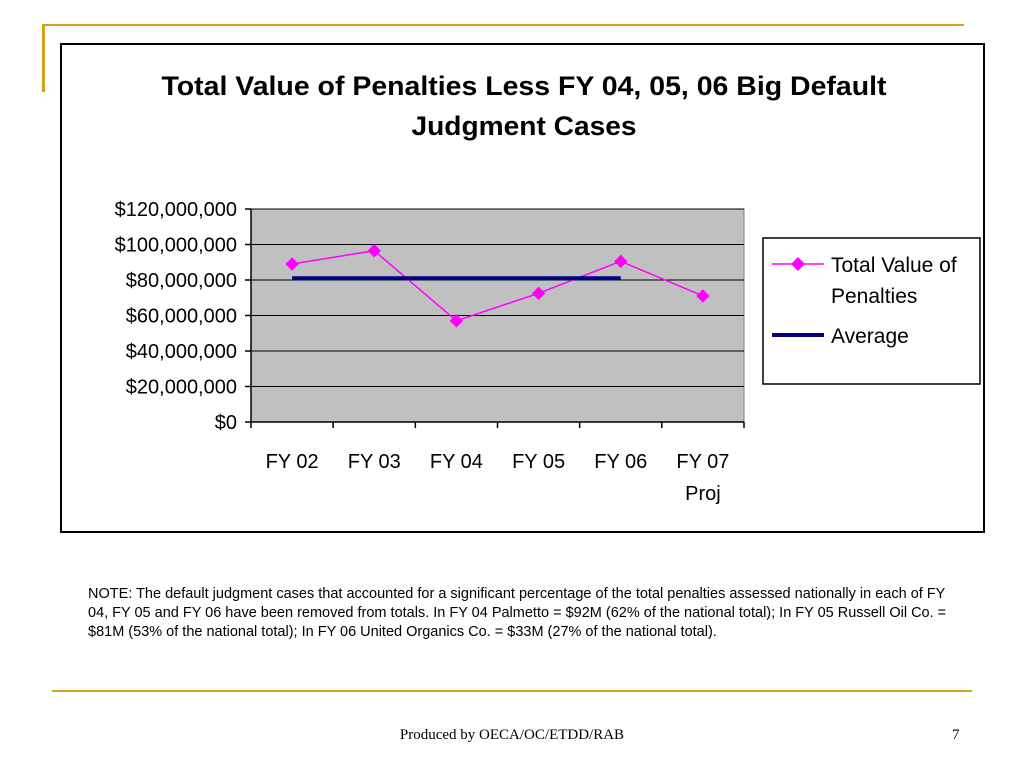 This screenshot has width=1024, height=768. I want to click on y-tick-label: $0, so click(226, 423).